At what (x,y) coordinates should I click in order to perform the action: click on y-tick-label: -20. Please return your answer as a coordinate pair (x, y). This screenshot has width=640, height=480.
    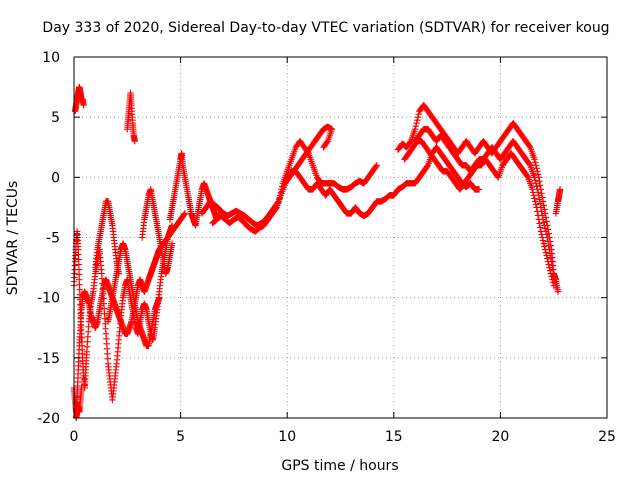
    Looking at the image, I should click on (48, 419).